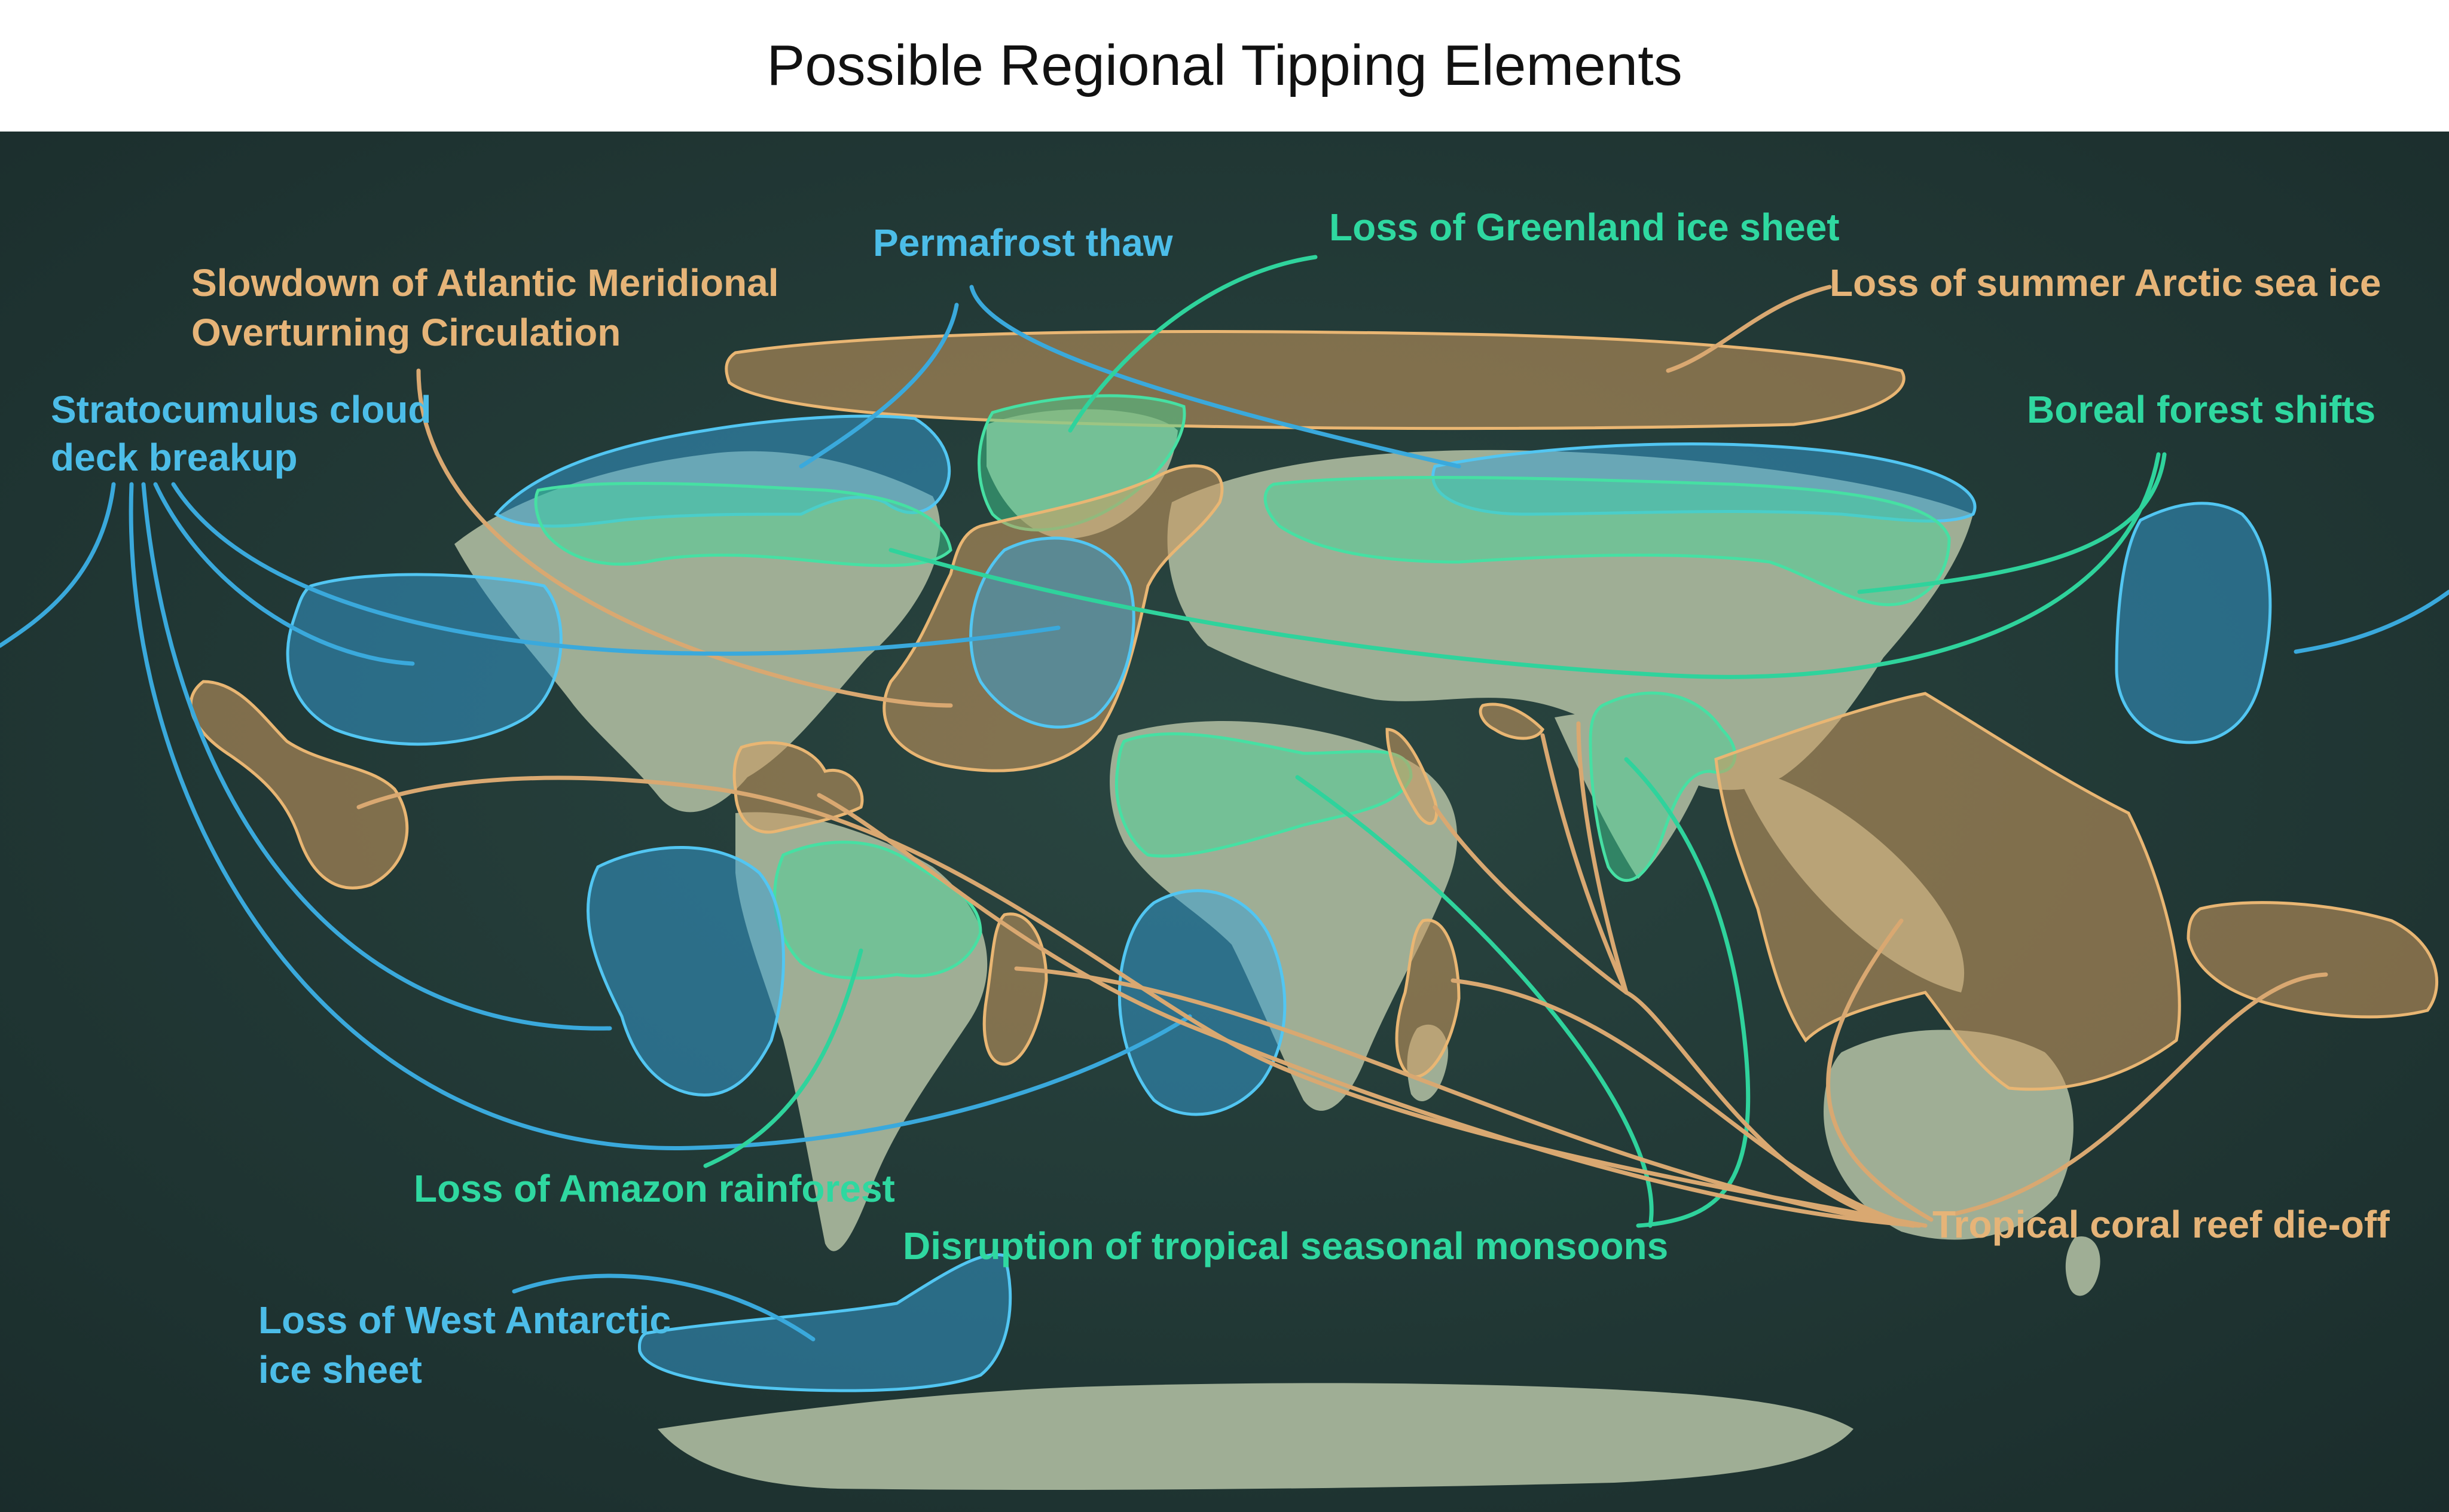  Describe the element at coordinates (1285, 1245) in the screenshot. I see `label-monsoons: Disruption of tropical seasonal monsoons` at that location.